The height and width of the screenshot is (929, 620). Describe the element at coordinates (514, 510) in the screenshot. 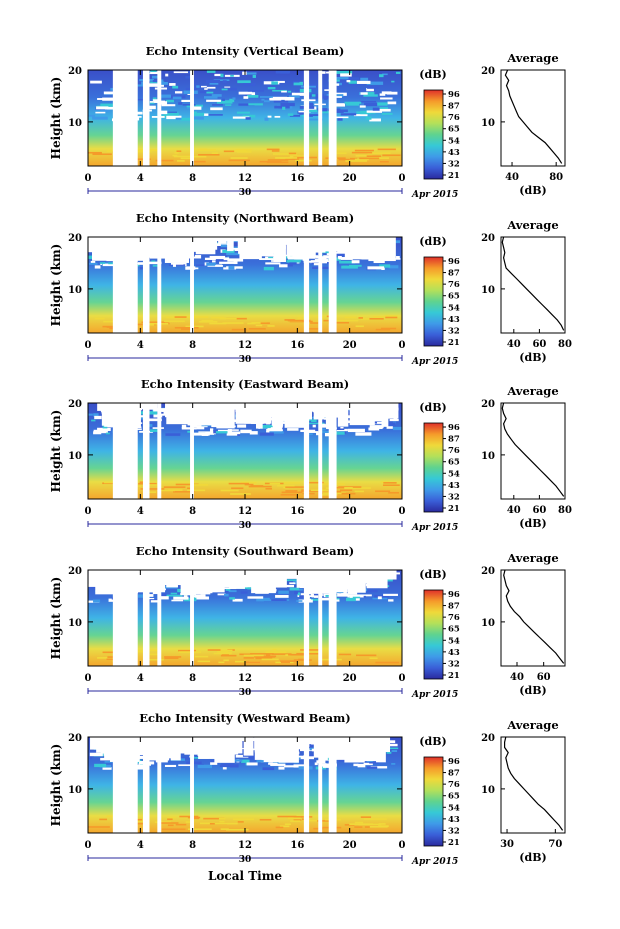

I see `profile-x-tick-label: 40` at that location.